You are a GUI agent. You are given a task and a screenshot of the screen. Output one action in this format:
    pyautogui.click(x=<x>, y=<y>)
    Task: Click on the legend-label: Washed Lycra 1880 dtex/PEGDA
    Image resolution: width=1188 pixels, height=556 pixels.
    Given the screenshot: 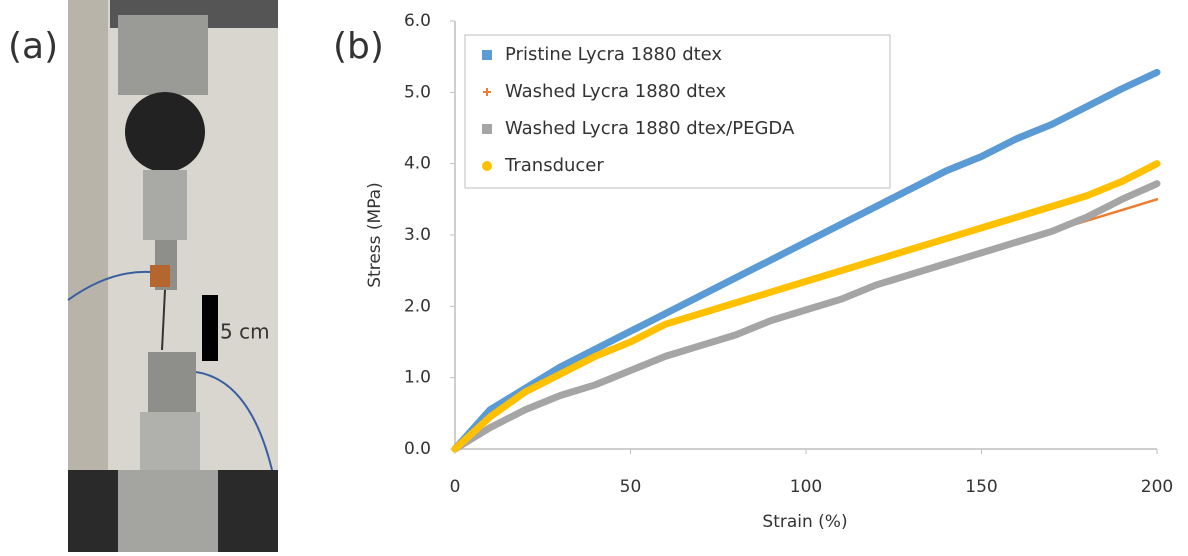 What is the action you would take?
    pyautogui.click(x=650, y=128)
    